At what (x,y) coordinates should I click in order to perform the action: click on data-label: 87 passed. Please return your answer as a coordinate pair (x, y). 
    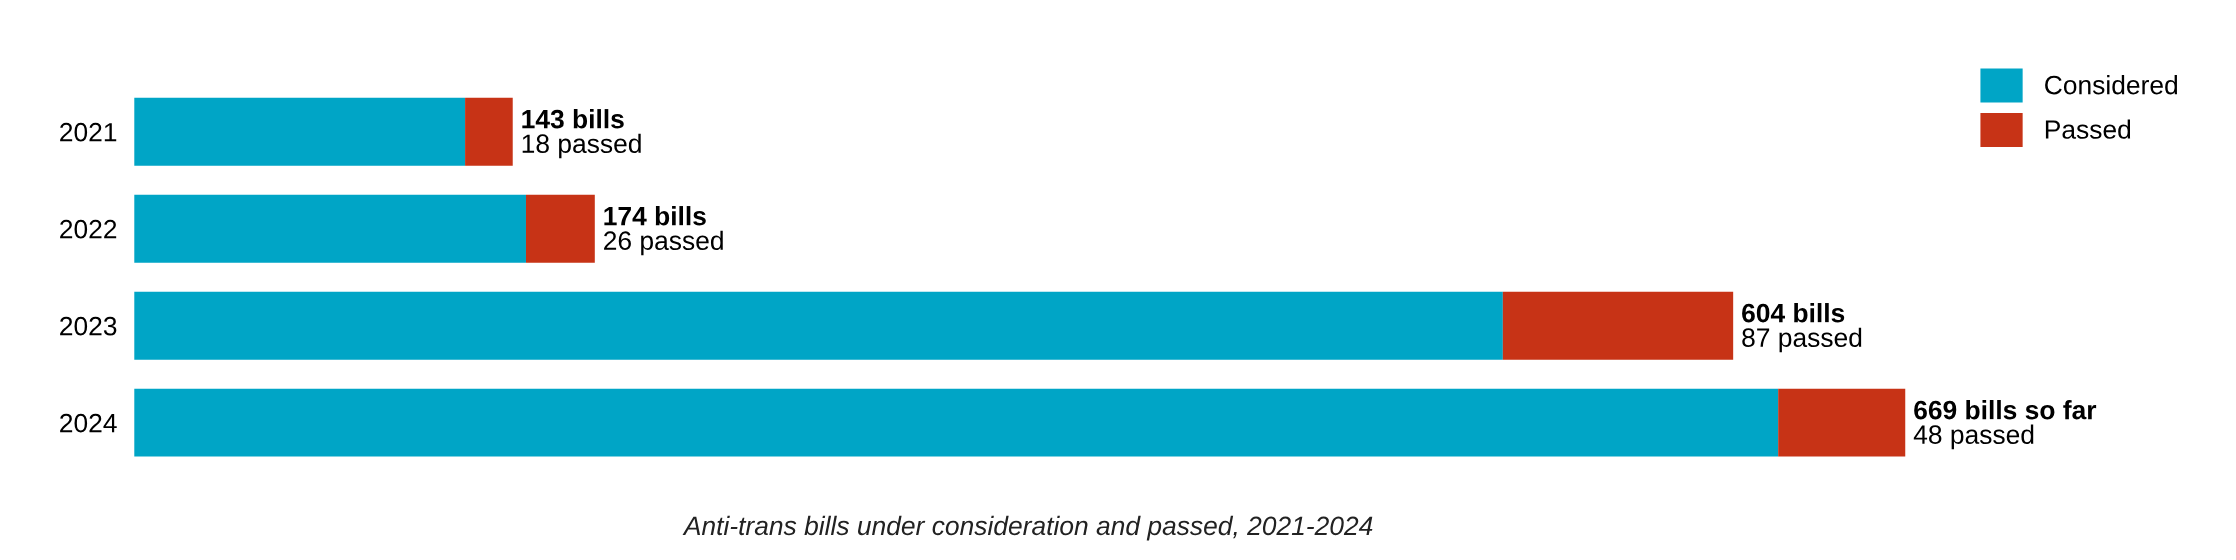
    Looking at the image, I should click on (1802, 340).